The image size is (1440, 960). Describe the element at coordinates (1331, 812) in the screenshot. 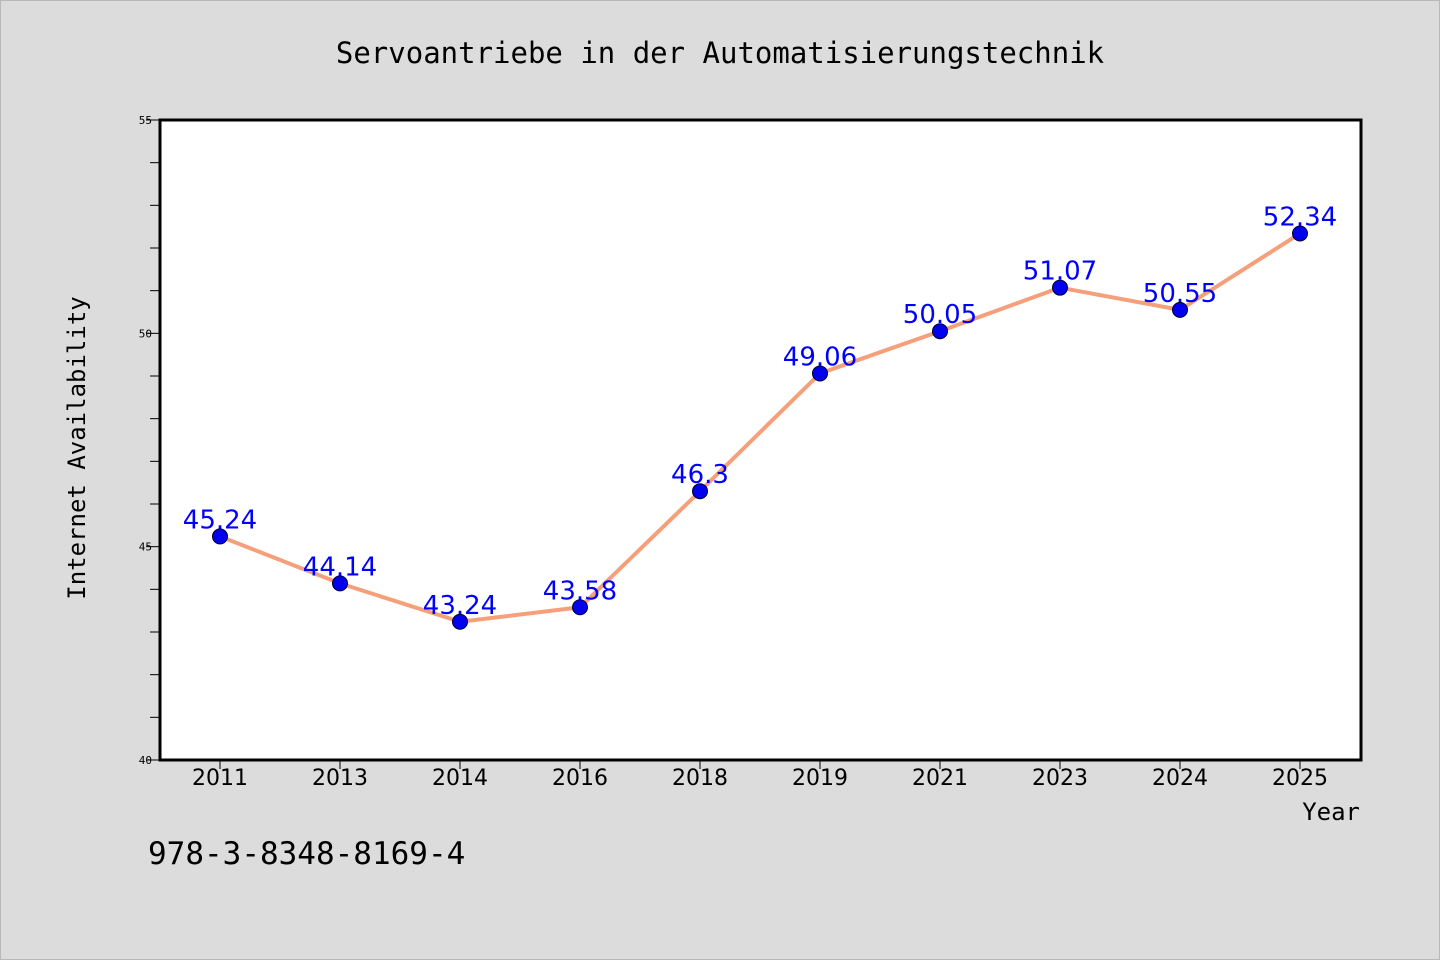

I see `x-axis-label: Year` at that location.